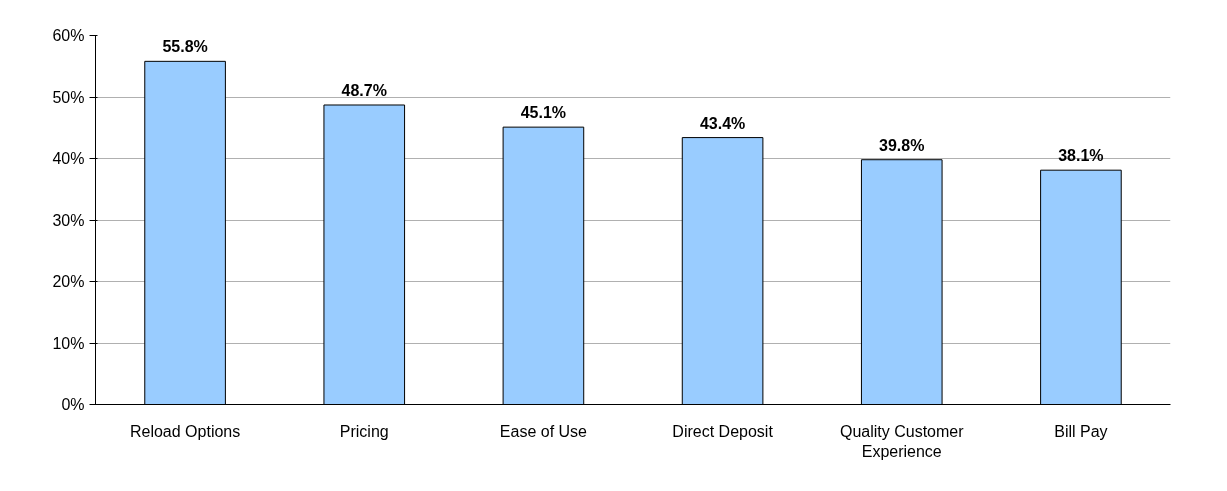  Describe the element at coordinates (1081, 156) in the screenshot. I see `data-label: 38.1%` at that location.